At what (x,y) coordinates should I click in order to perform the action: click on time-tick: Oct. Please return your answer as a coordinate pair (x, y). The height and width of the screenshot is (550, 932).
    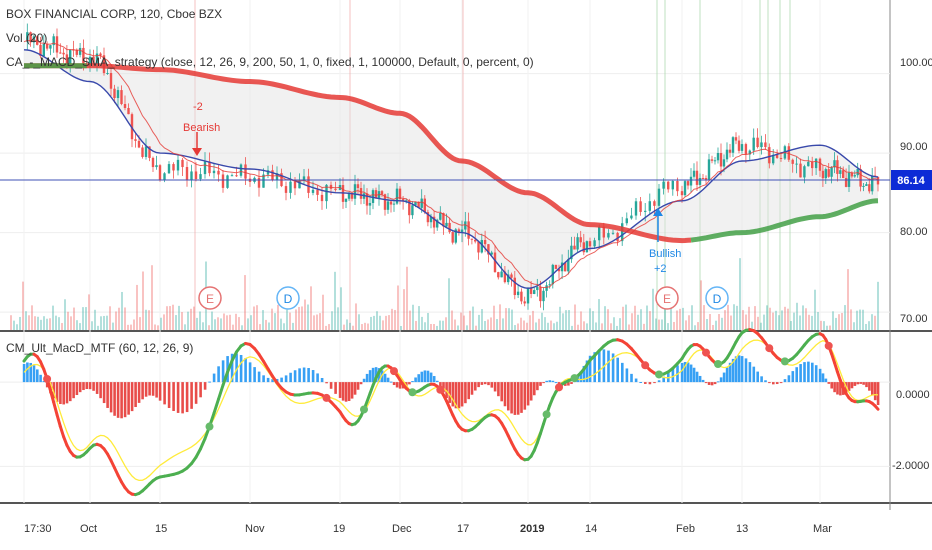
    Looking at the image, I should click on (88, 529).